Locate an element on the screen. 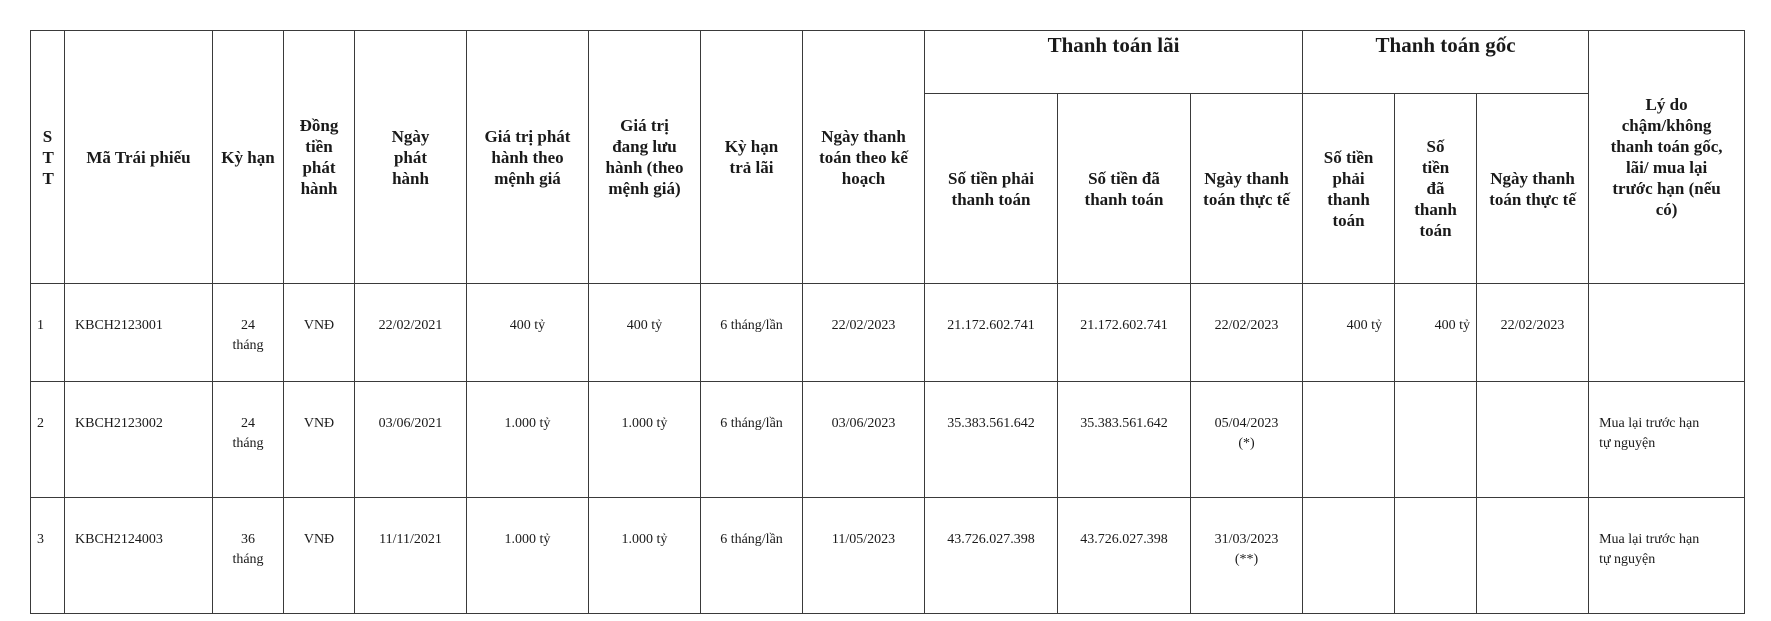 The image size is (1771, 621). header-interest-period: Kỳ hạn trả lãi is located at coordinates (751, 157).